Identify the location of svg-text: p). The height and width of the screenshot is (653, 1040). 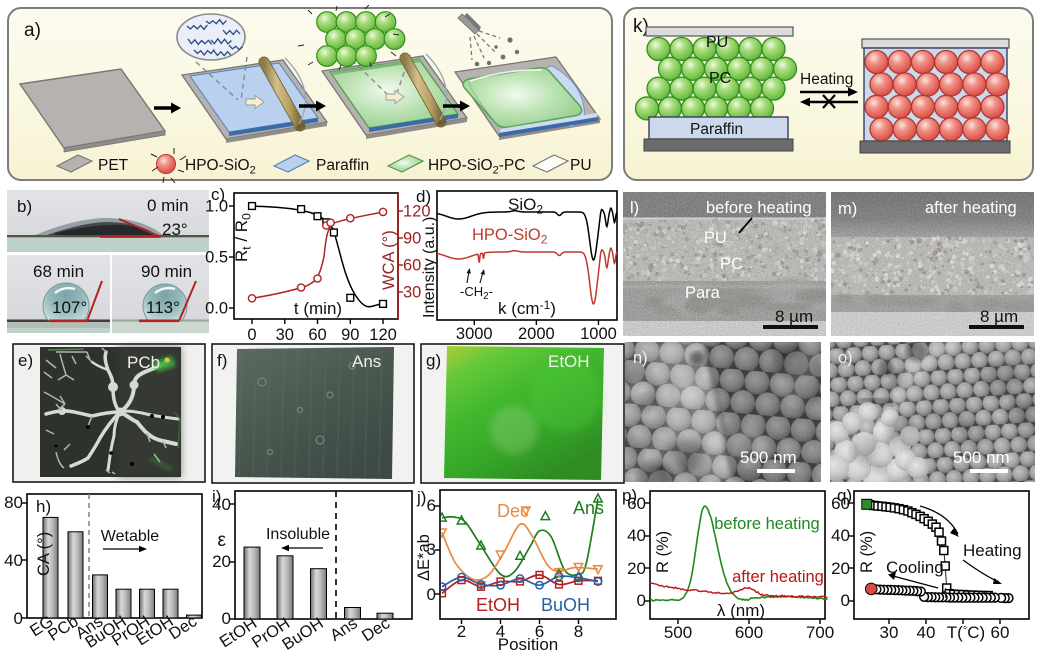
(629, 495).